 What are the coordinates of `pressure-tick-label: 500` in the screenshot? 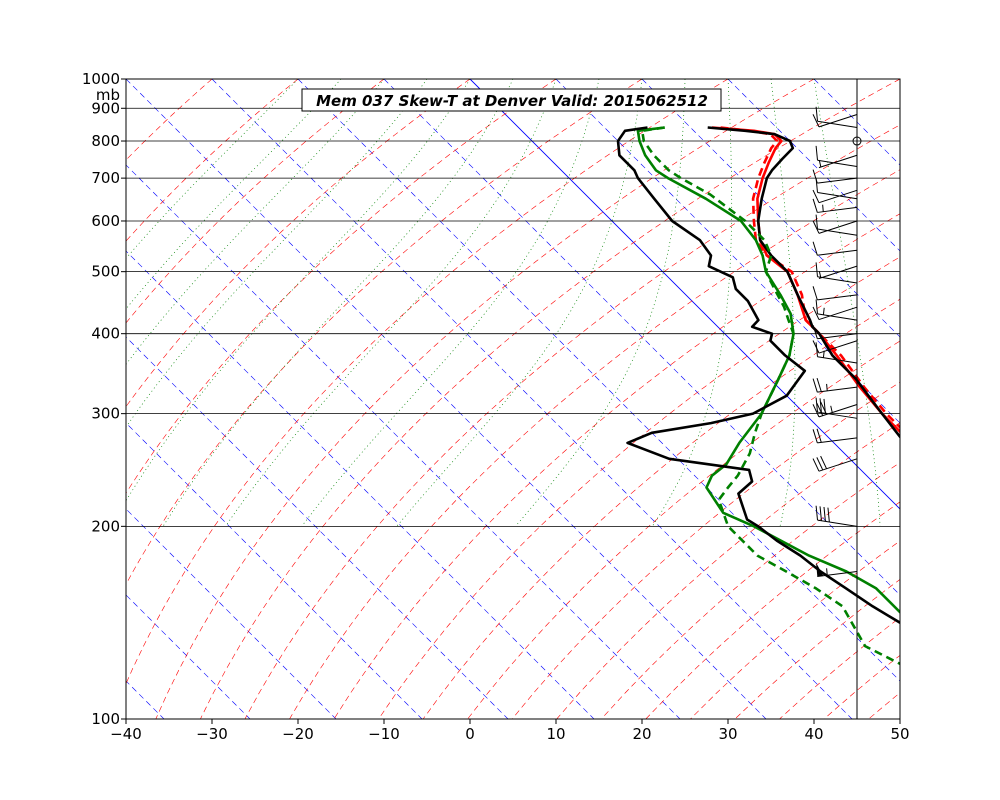 It's located at (105, 272).